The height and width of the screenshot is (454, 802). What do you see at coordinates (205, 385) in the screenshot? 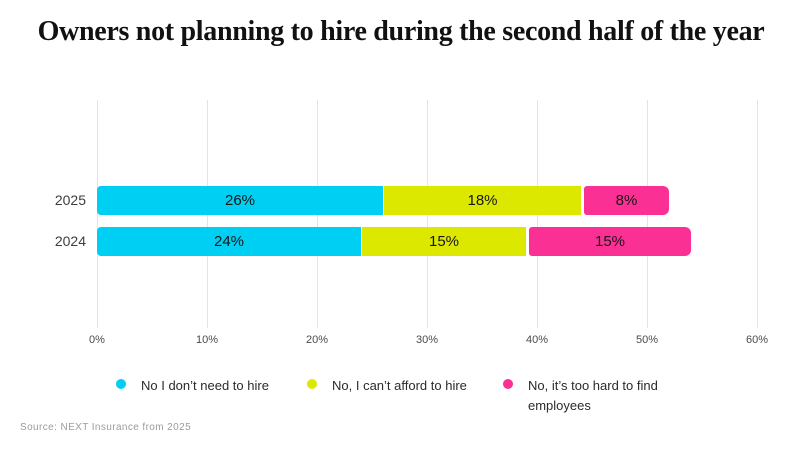
I see `legend-label: No I don’t need to hire` at bounding box center [205, 385].